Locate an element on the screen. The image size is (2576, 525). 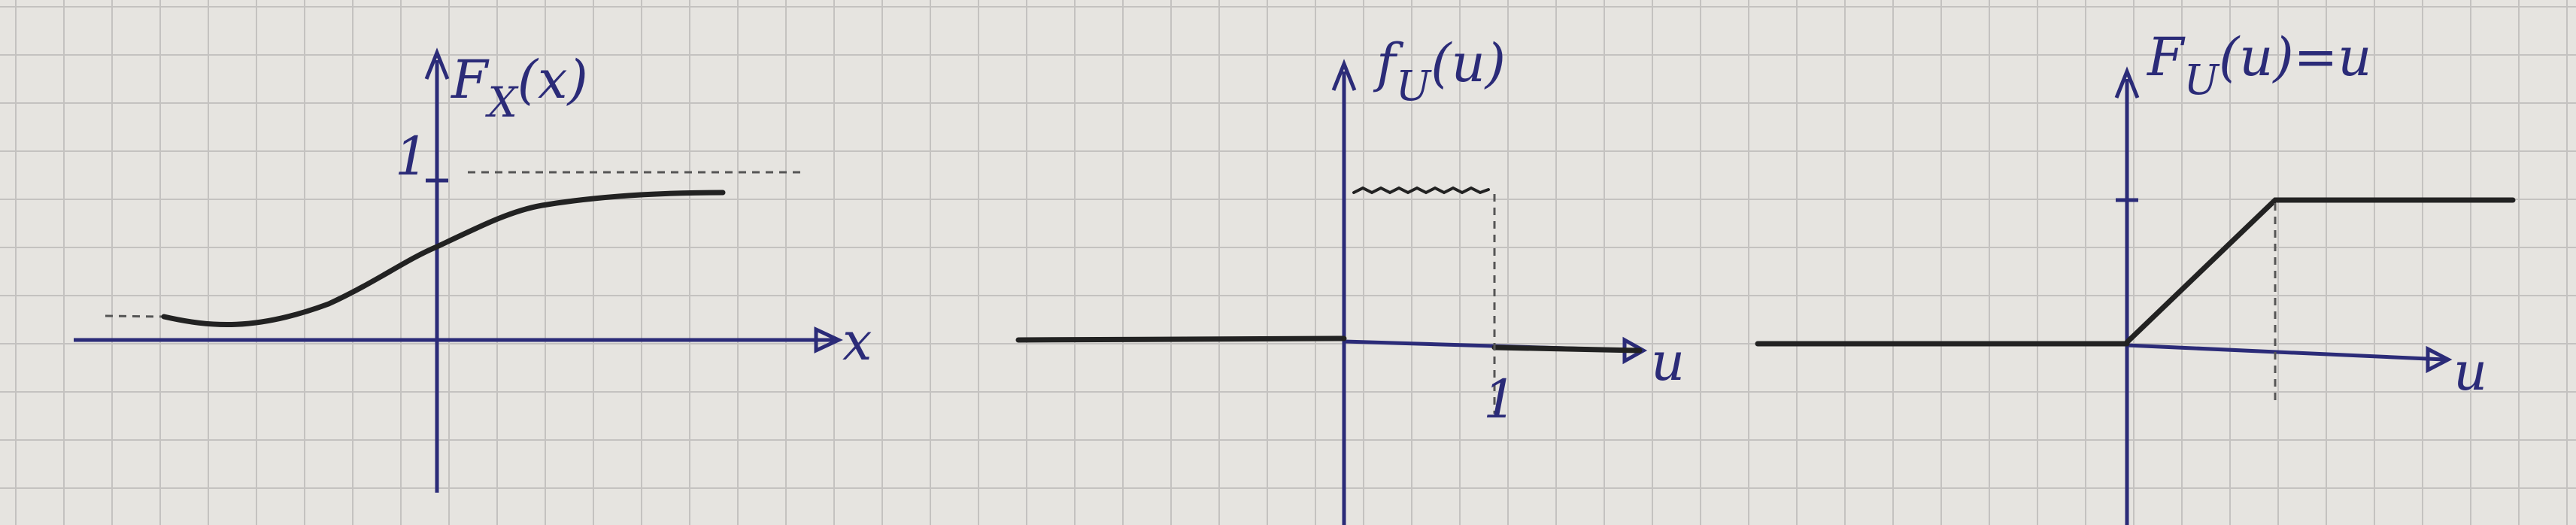
dash is located at coordinates (135, 316).